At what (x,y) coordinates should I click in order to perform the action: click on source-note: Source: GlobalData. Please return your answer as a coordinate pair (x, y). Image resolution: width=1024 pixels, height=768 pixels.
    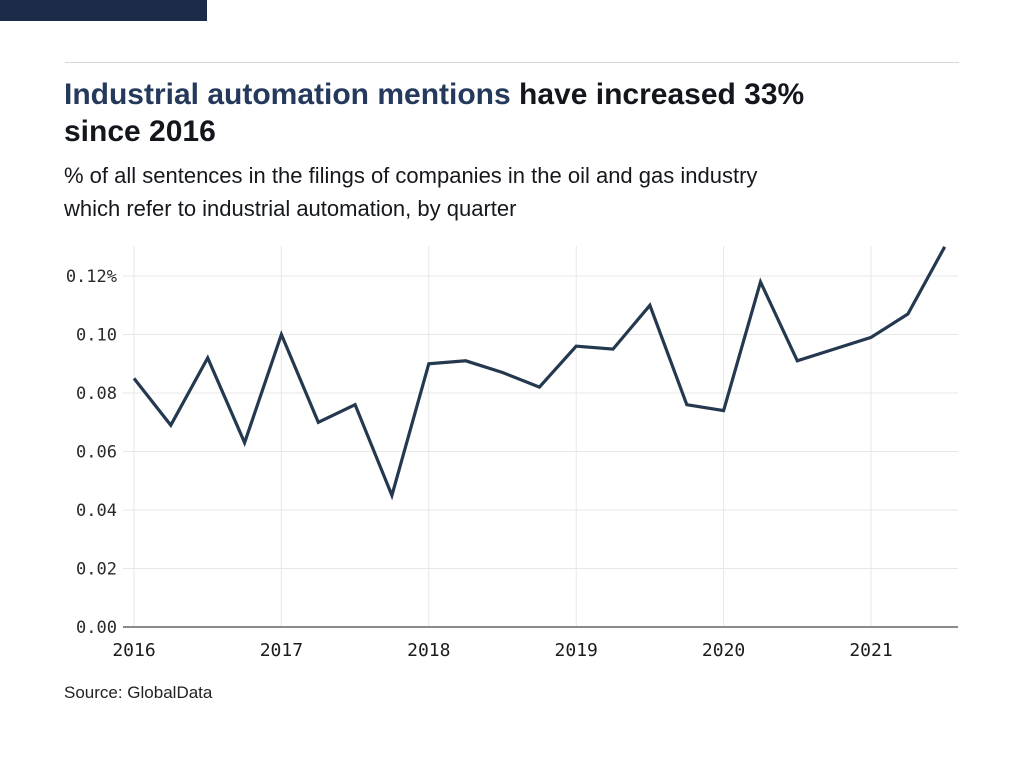
    Looking at the image, I should click on (138, 692).